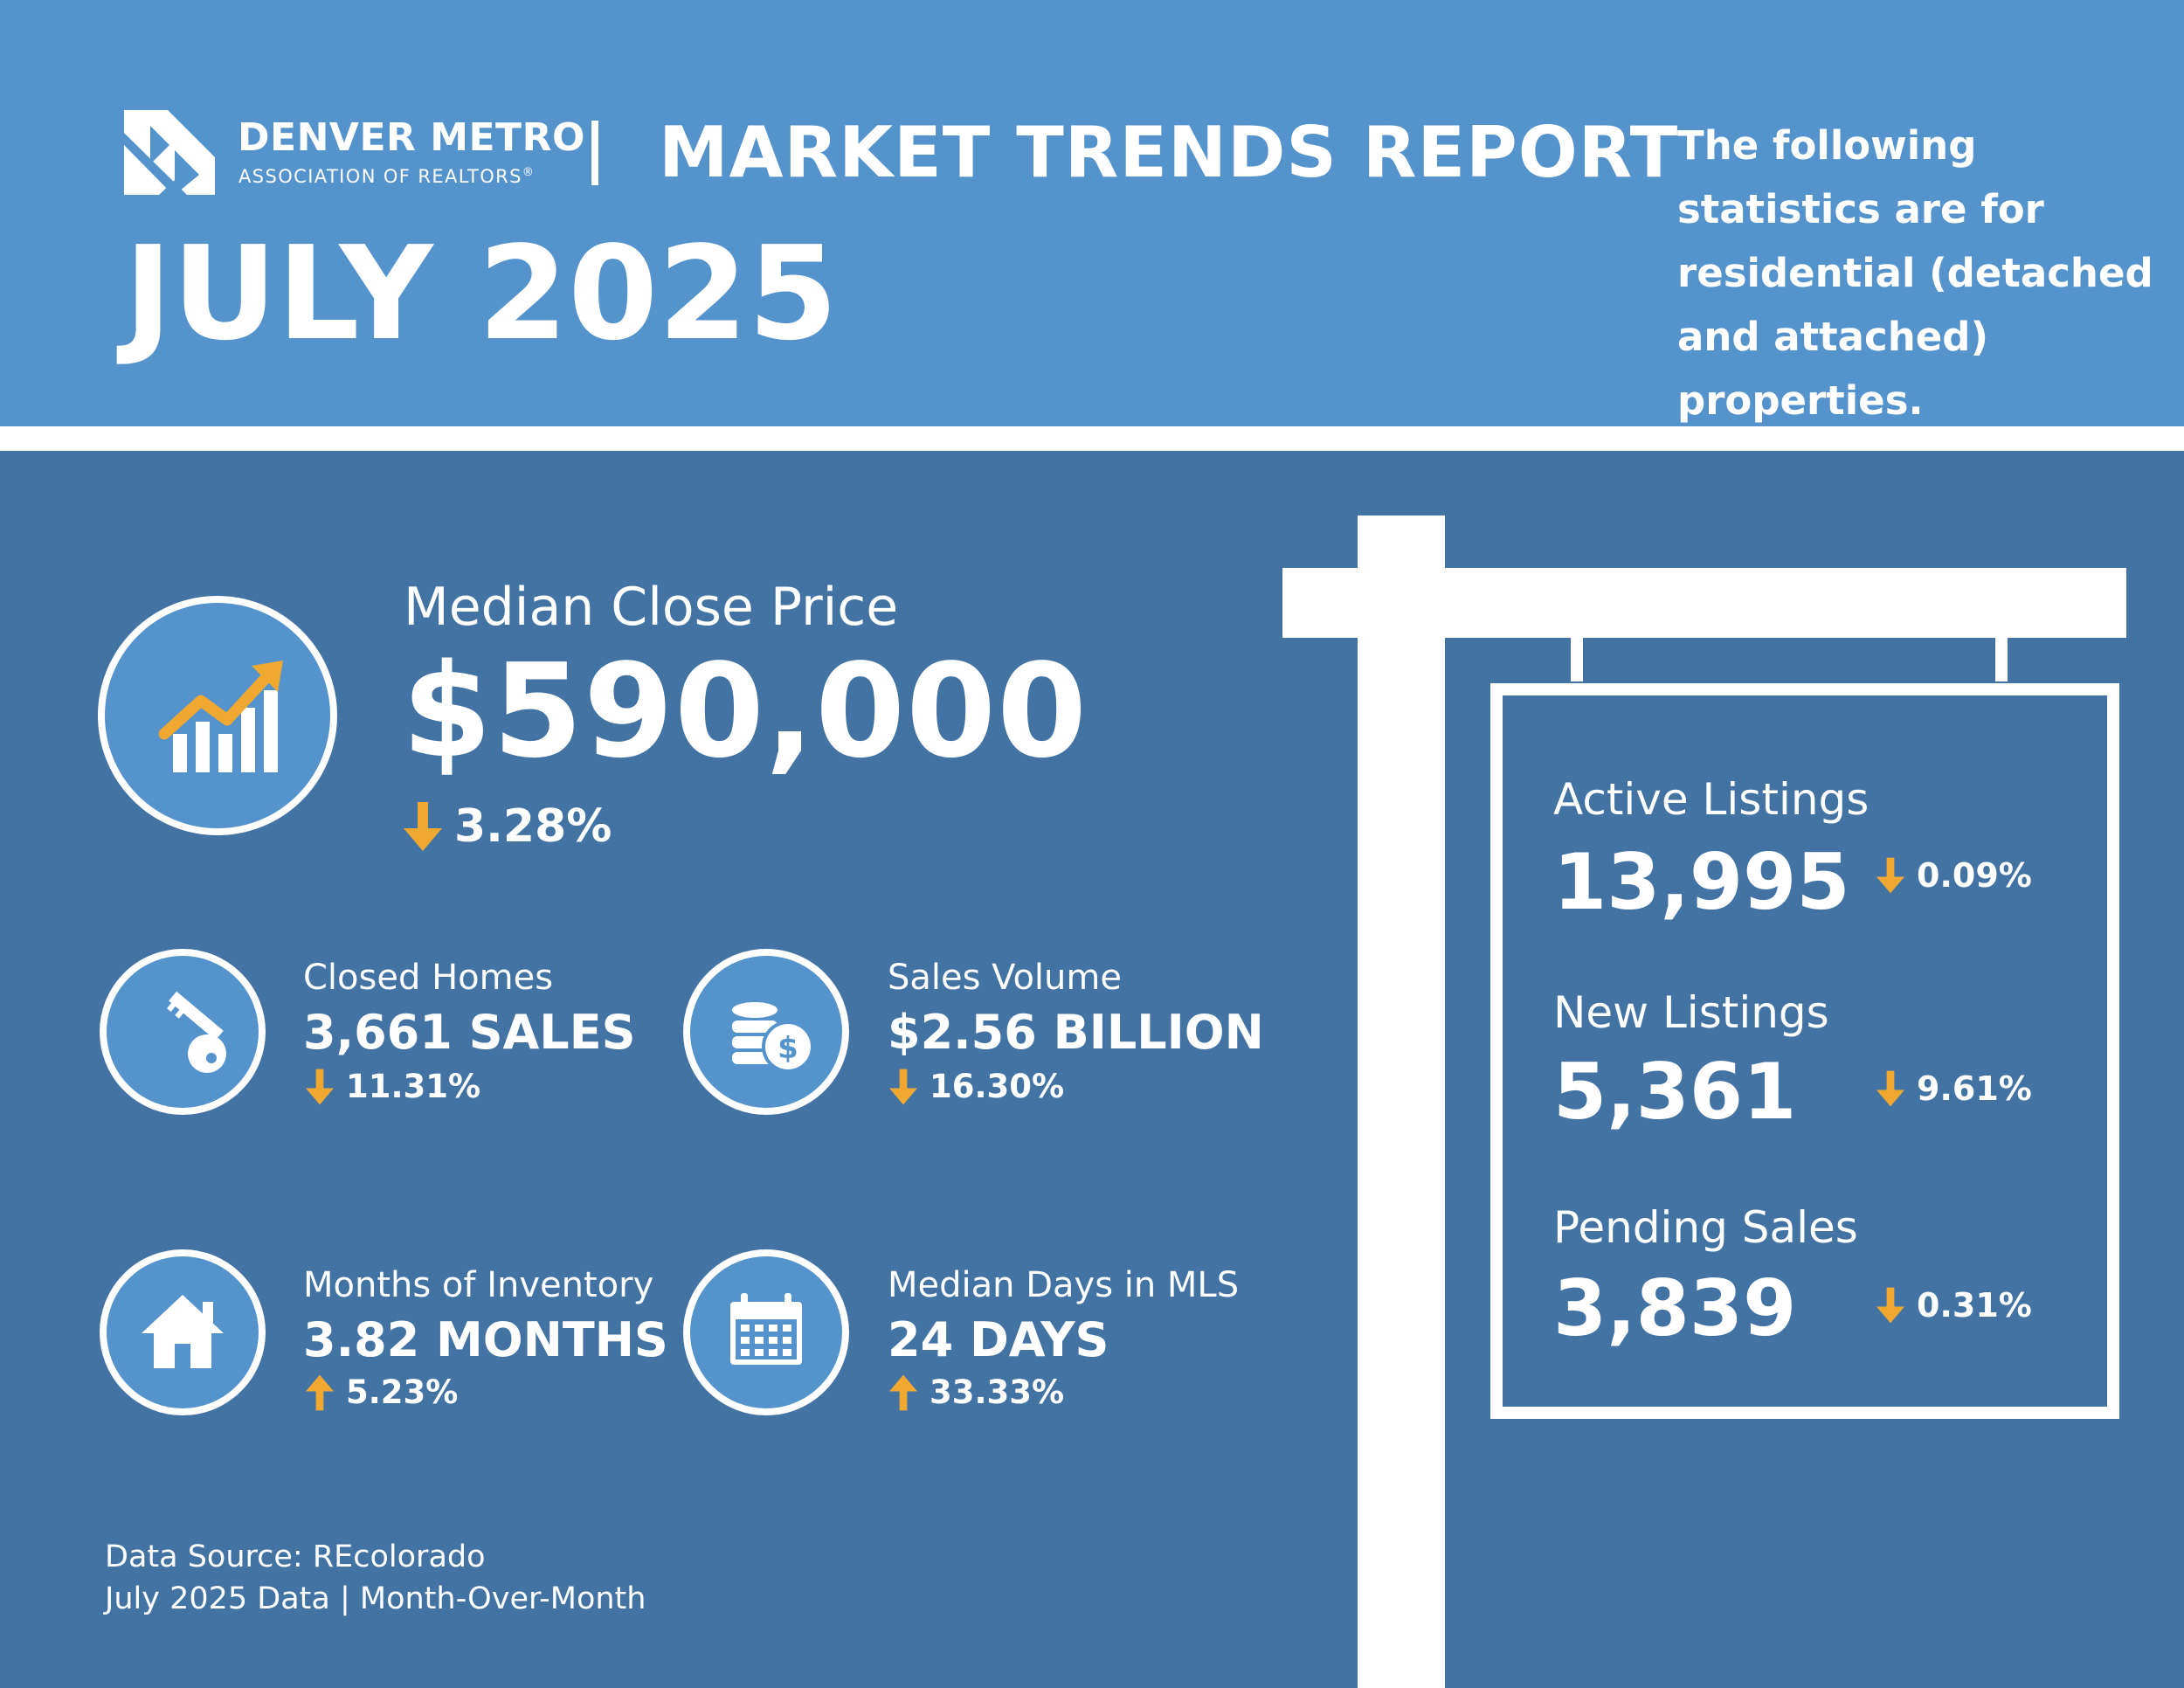 This screenshot has width=2184, height=1688. Describe the element at coordinates (196, 1032) in the screenshot. I see `key-icon` at that location.